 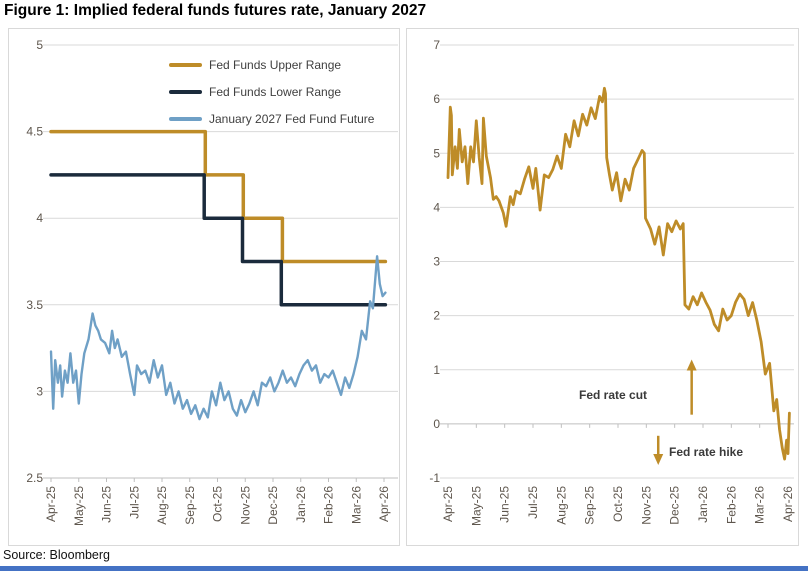 What do you see at coordinates (613, 395) in the screenshot?
I see `annotation-fed-rate-cut: Fed rate cut` at bounding box center [613, 395].